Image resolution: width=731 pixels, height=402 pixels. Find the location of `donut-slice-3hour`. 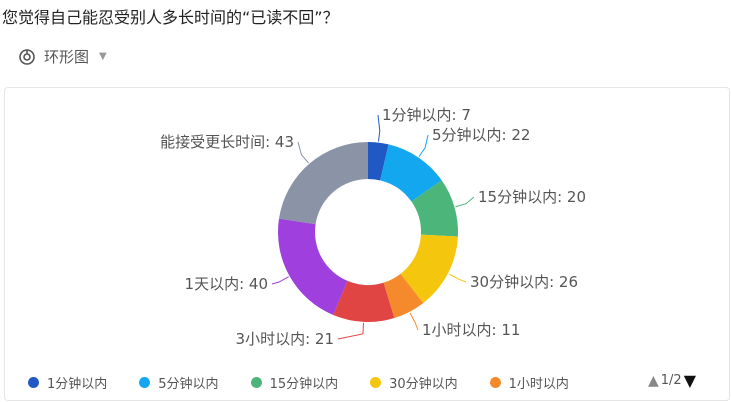

donut-slice-3hour is located at coordinates (364, 301).